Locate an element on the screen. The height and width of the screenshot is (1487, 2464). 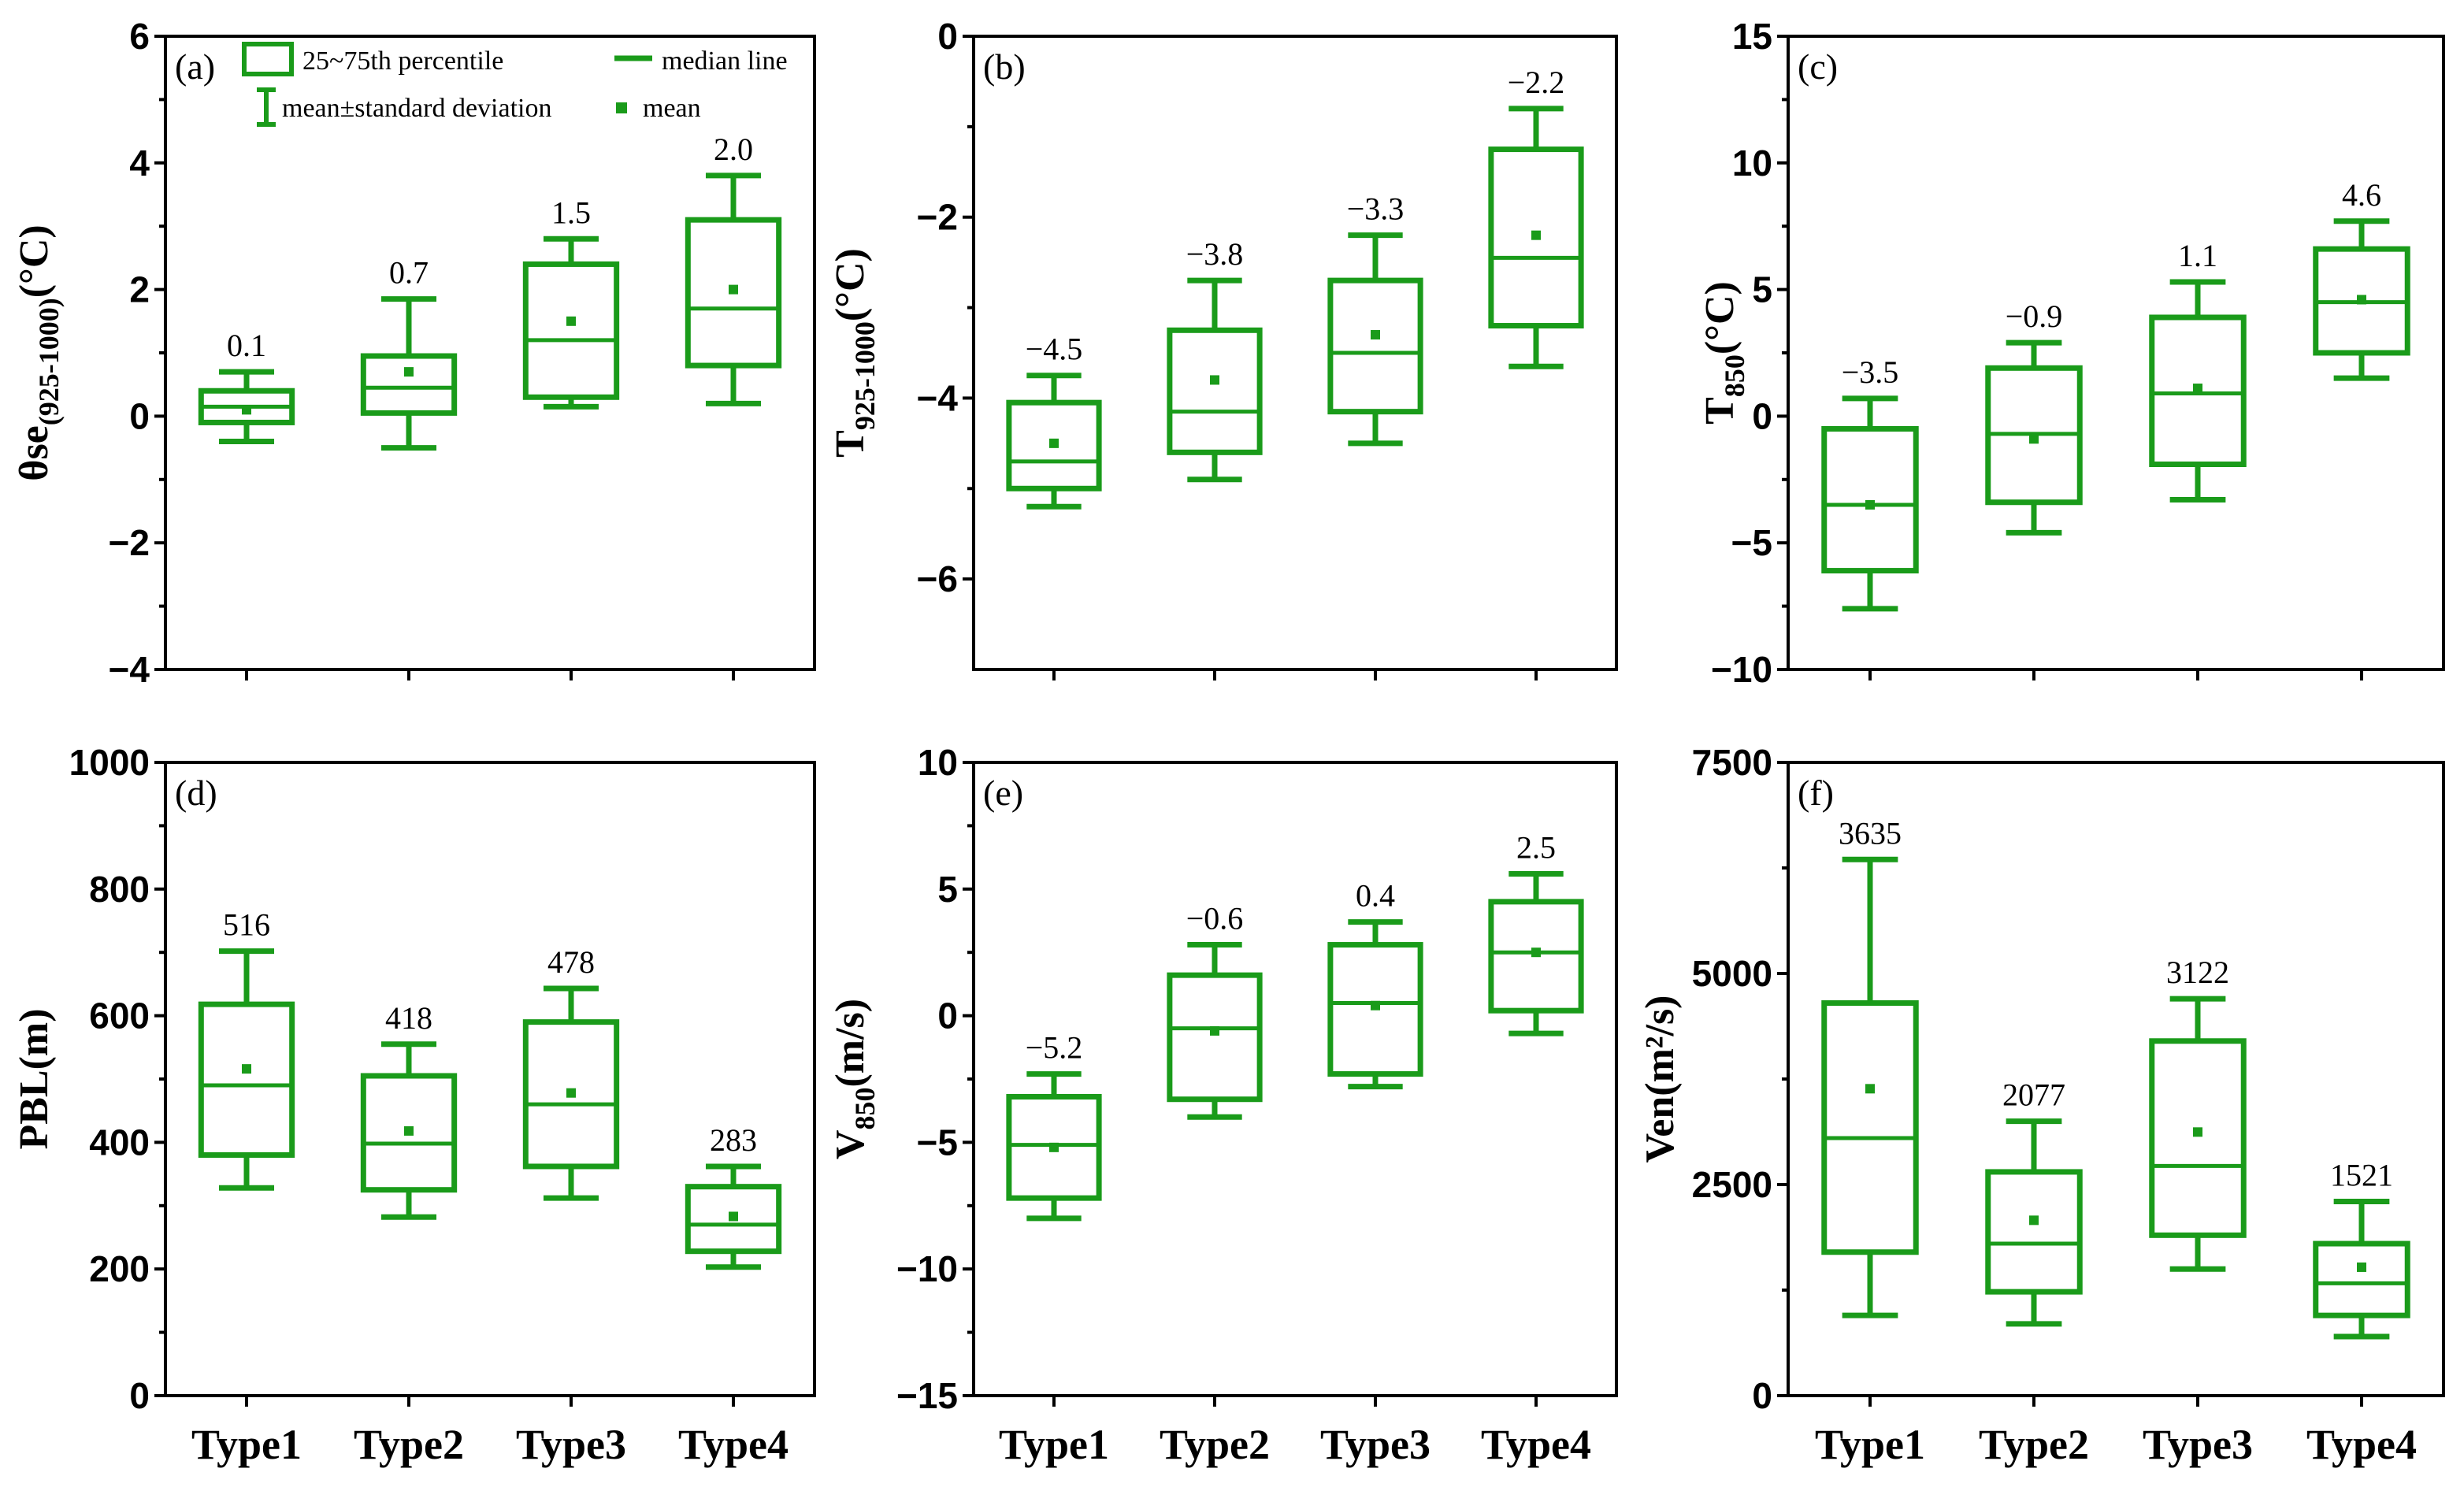
y-tick-label: 2500 is located at coordinates (1732, 1184).